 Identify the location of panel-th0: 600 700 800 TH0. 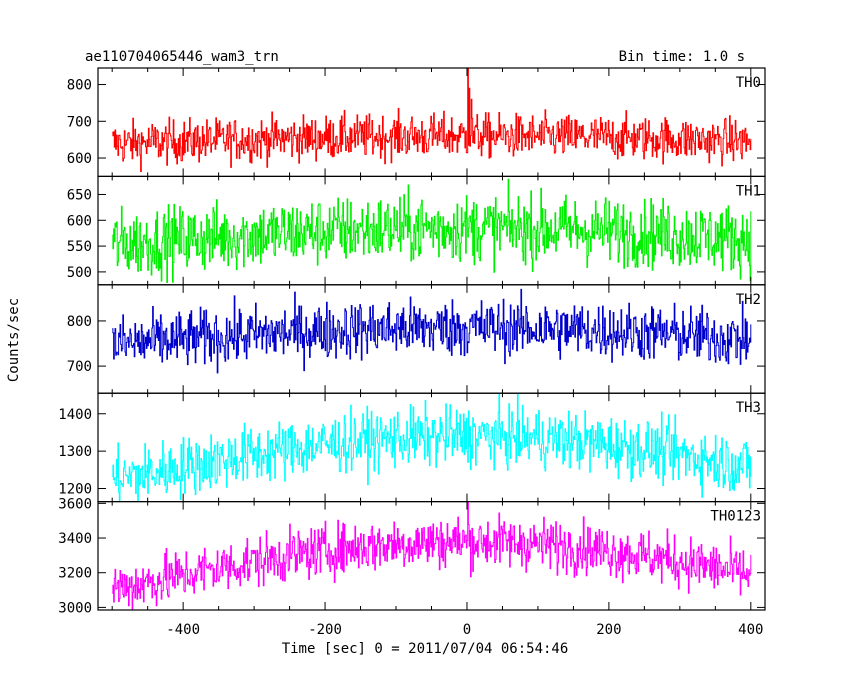
(416, 122).